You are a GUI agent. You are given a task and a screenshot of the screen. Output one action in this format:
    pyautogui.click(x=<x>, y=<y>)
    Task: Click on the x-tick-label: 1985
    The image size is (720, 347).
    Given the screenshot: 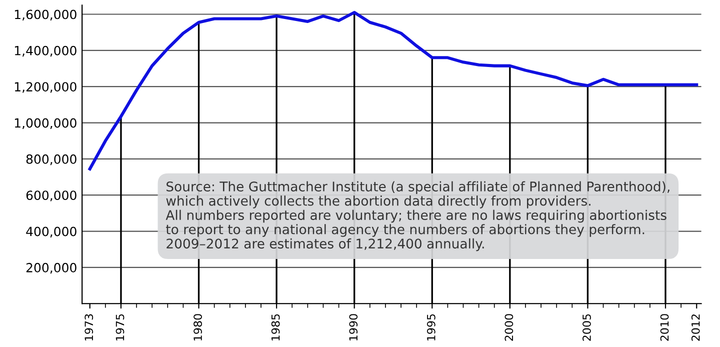 What is the action you would take?
    pyautogui.click(x=275, y=327)
    